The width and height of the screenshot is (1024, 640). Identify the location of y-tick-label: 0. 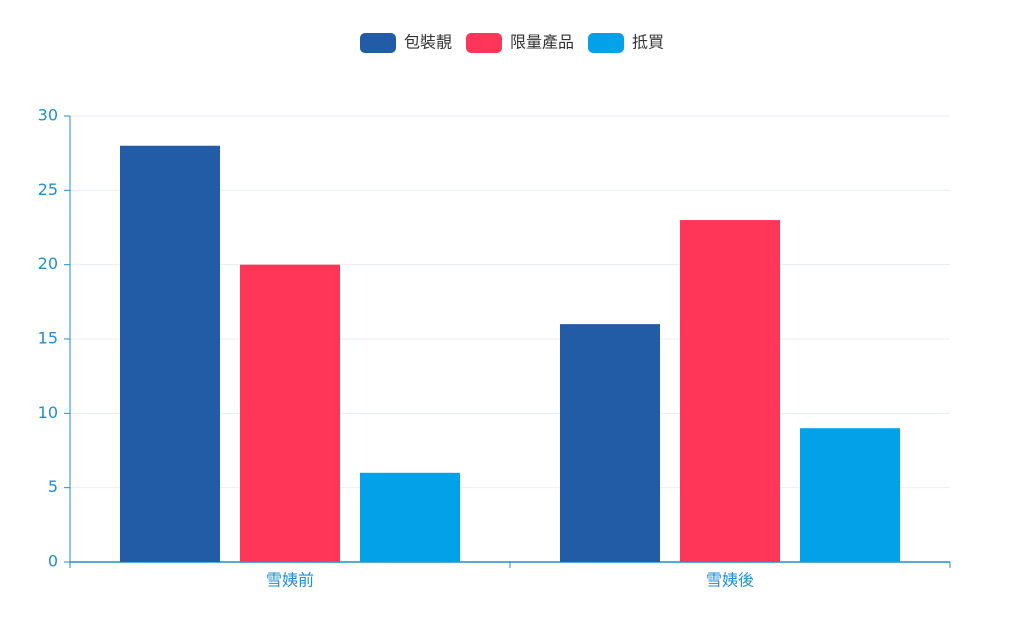
(53, 561).